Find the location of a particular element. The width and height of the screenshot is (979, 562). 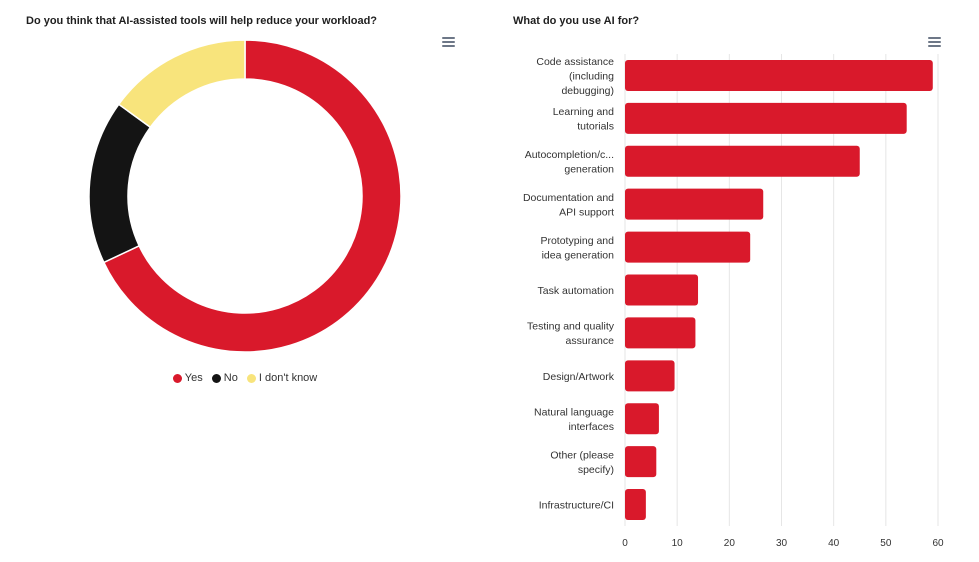

x-tick-label: 10 is located at coordinates (678, 543).